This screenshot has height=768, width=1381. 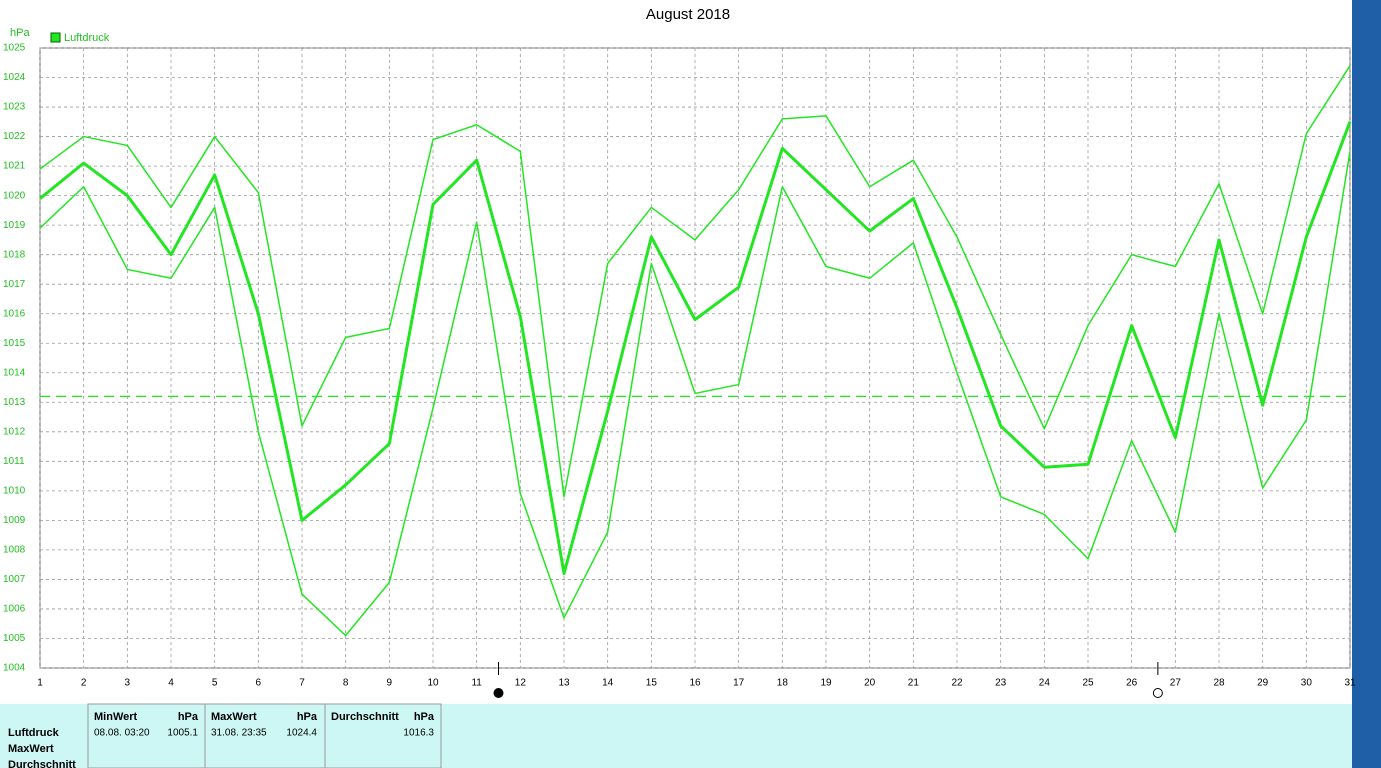 I want to click on y-tick-label: 1014, so click(x=14, y=372).